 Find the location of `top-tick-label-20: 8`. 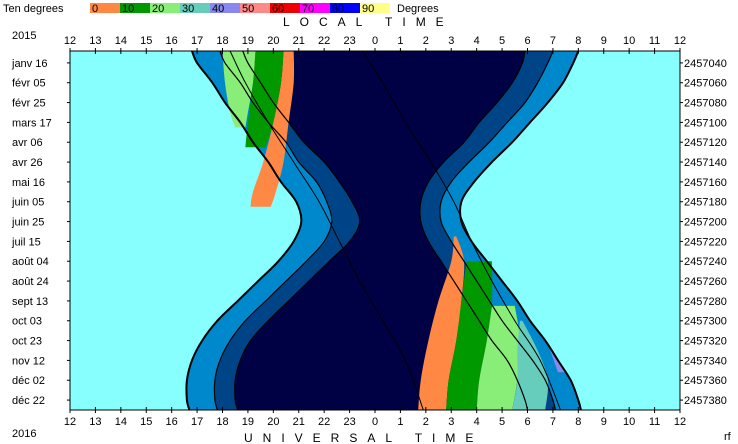

top-tick-label-20: 8 is located at coordinates (578, 41).